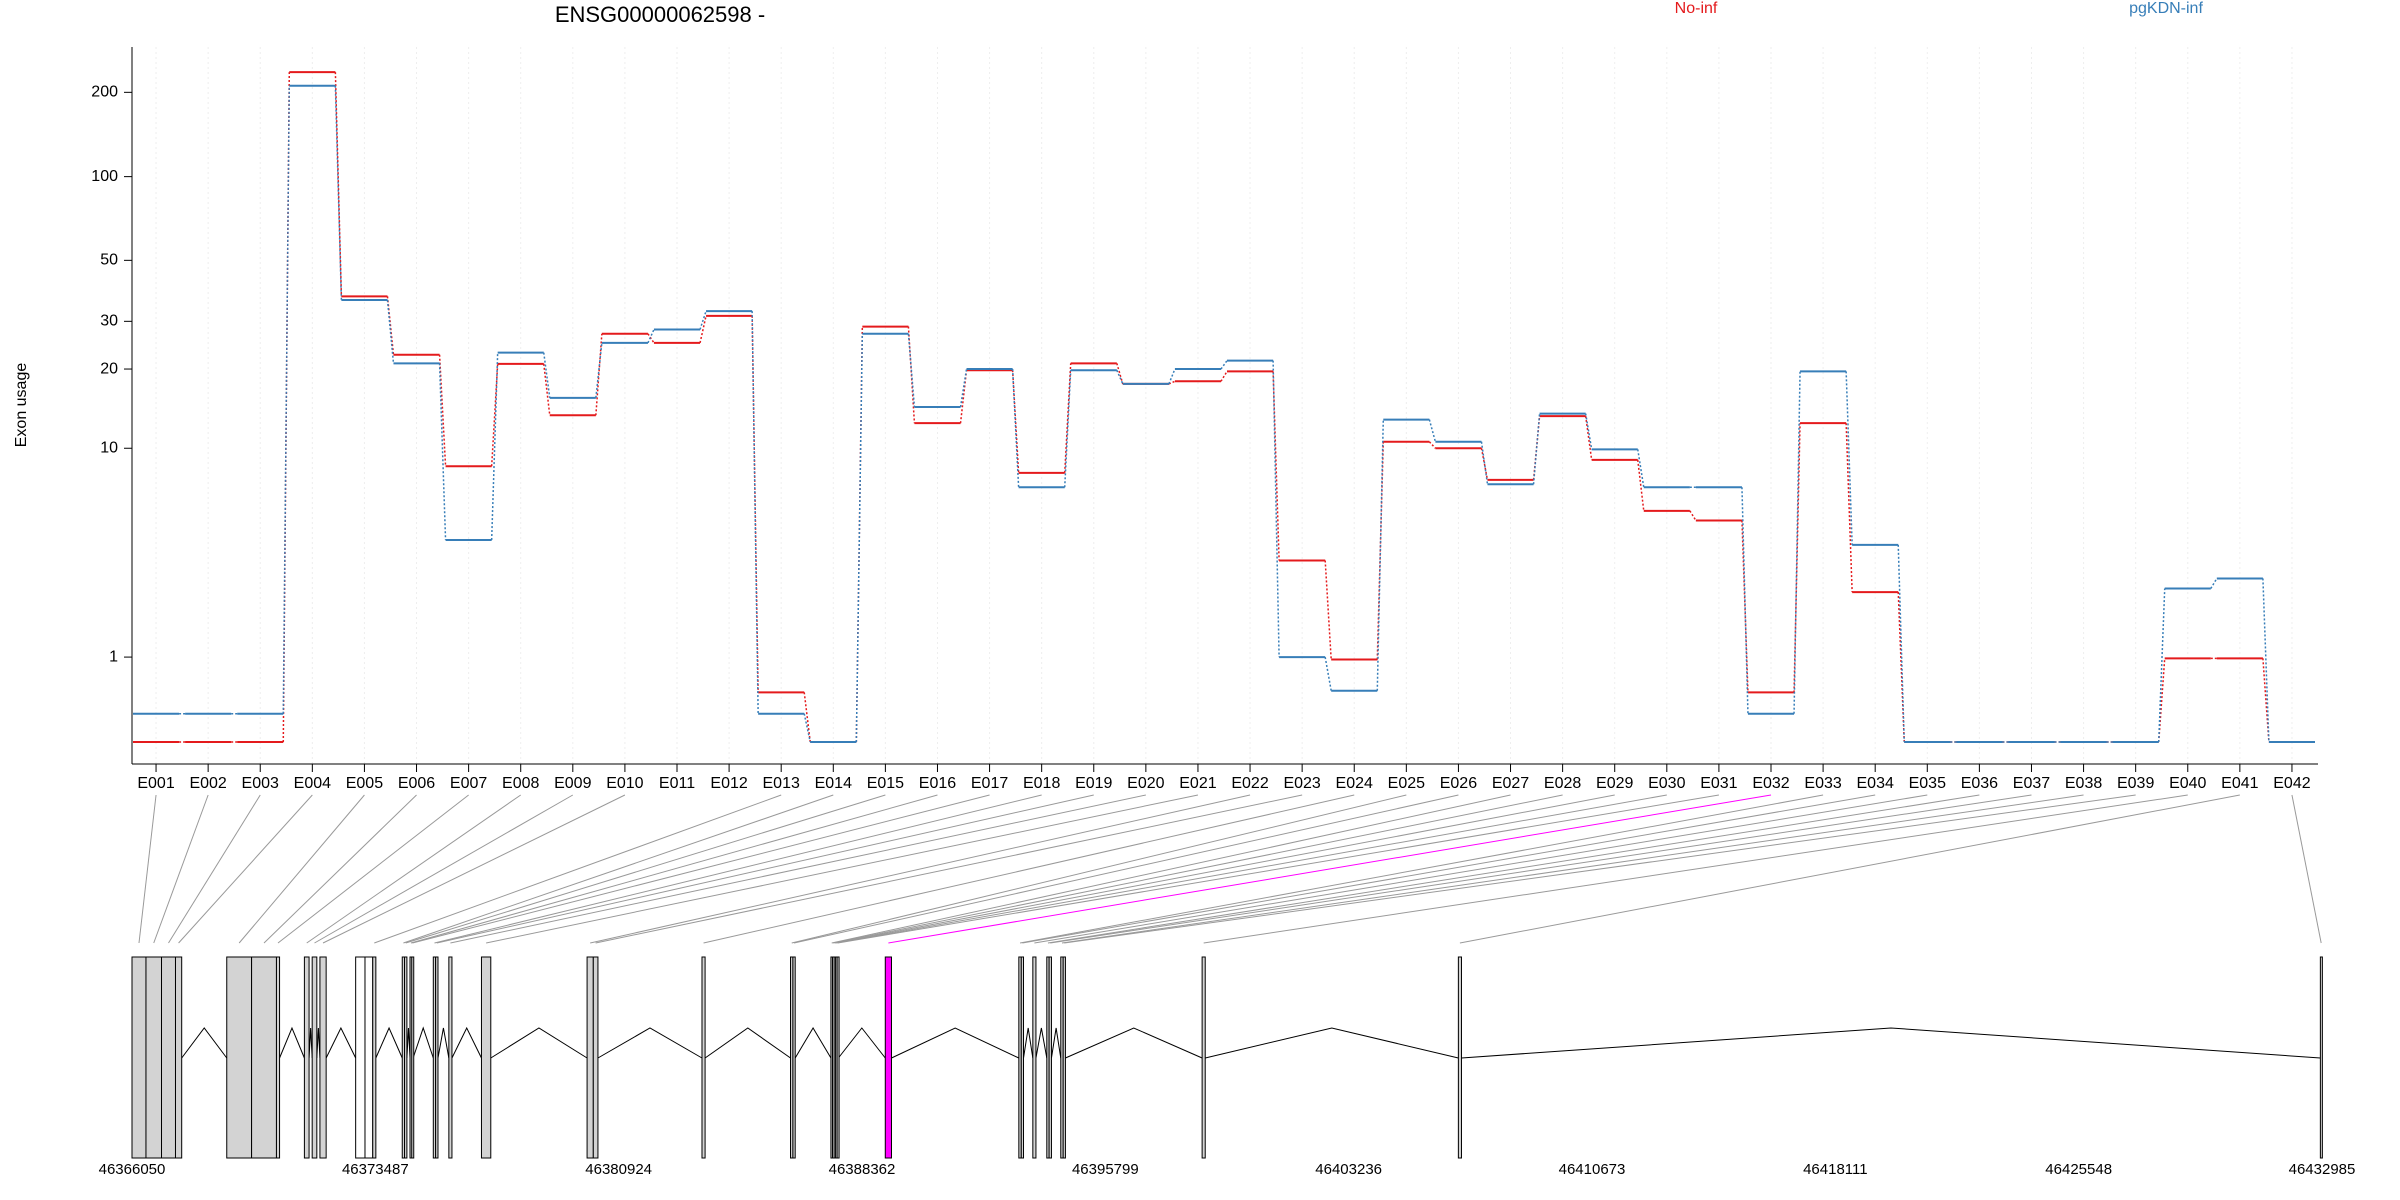 This screenshot has width=2400, height=1200. I want to click on x-tick-label: E006, so click(416, 783).